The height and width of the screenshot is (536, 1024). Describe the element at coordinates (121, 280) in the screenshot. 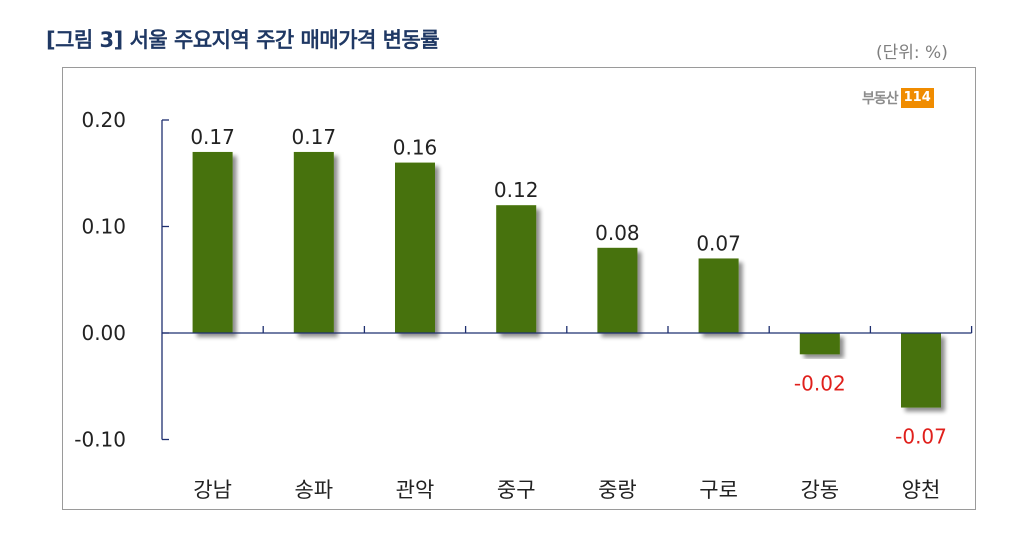

I see `y-axis: 0.20 0.10 0.00 -0.10` at that location.